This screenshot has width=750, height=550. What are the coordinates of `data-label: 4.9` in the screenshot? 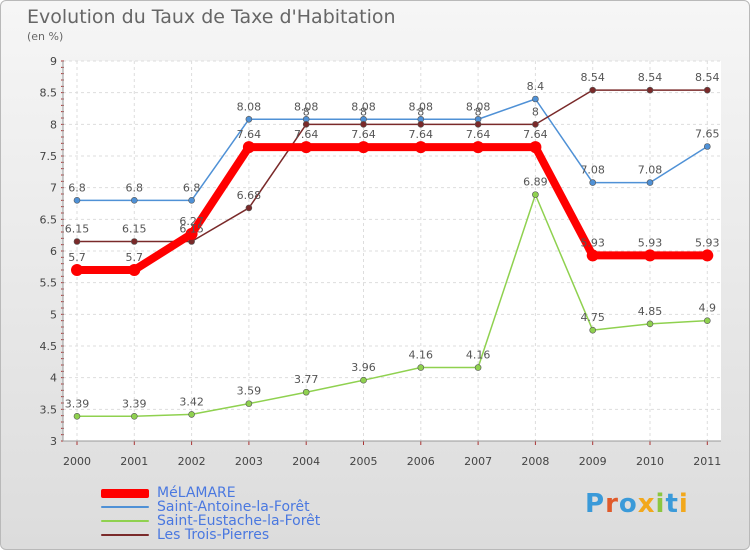 It's located at (708, 308).